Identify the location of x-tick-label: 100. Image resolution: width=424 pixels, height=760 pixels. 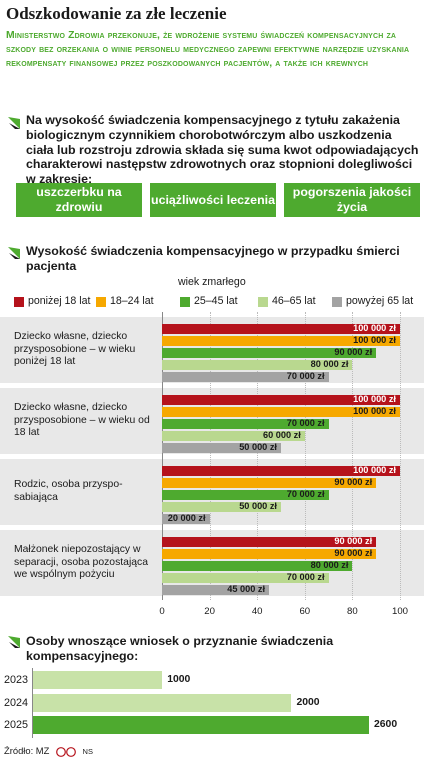
(400, 611).